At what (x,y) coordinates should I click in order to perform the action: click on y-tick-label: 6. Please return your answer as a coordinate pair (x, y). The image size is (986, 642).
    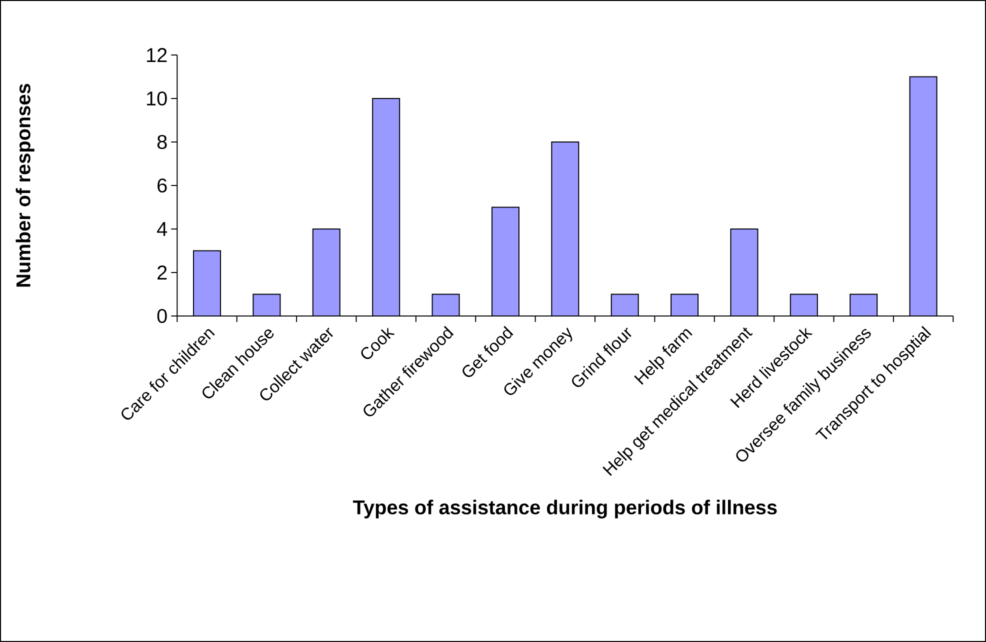
    Looking at the image, I should click on (162, 185).